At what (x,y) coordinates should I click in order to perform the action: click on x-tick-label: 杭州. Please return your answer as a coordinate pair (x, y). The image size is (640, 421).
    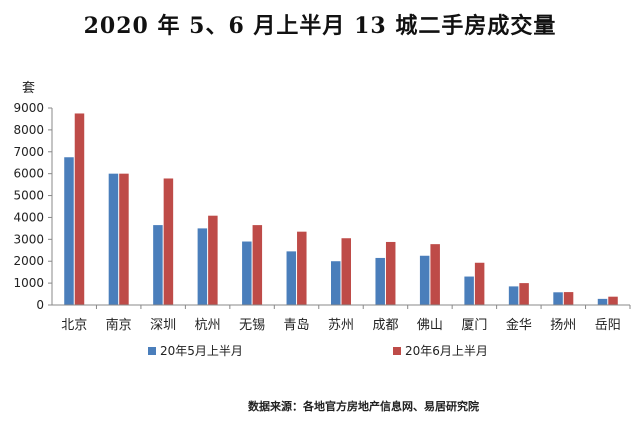
    Looking at the image, I should click on (208, 325).